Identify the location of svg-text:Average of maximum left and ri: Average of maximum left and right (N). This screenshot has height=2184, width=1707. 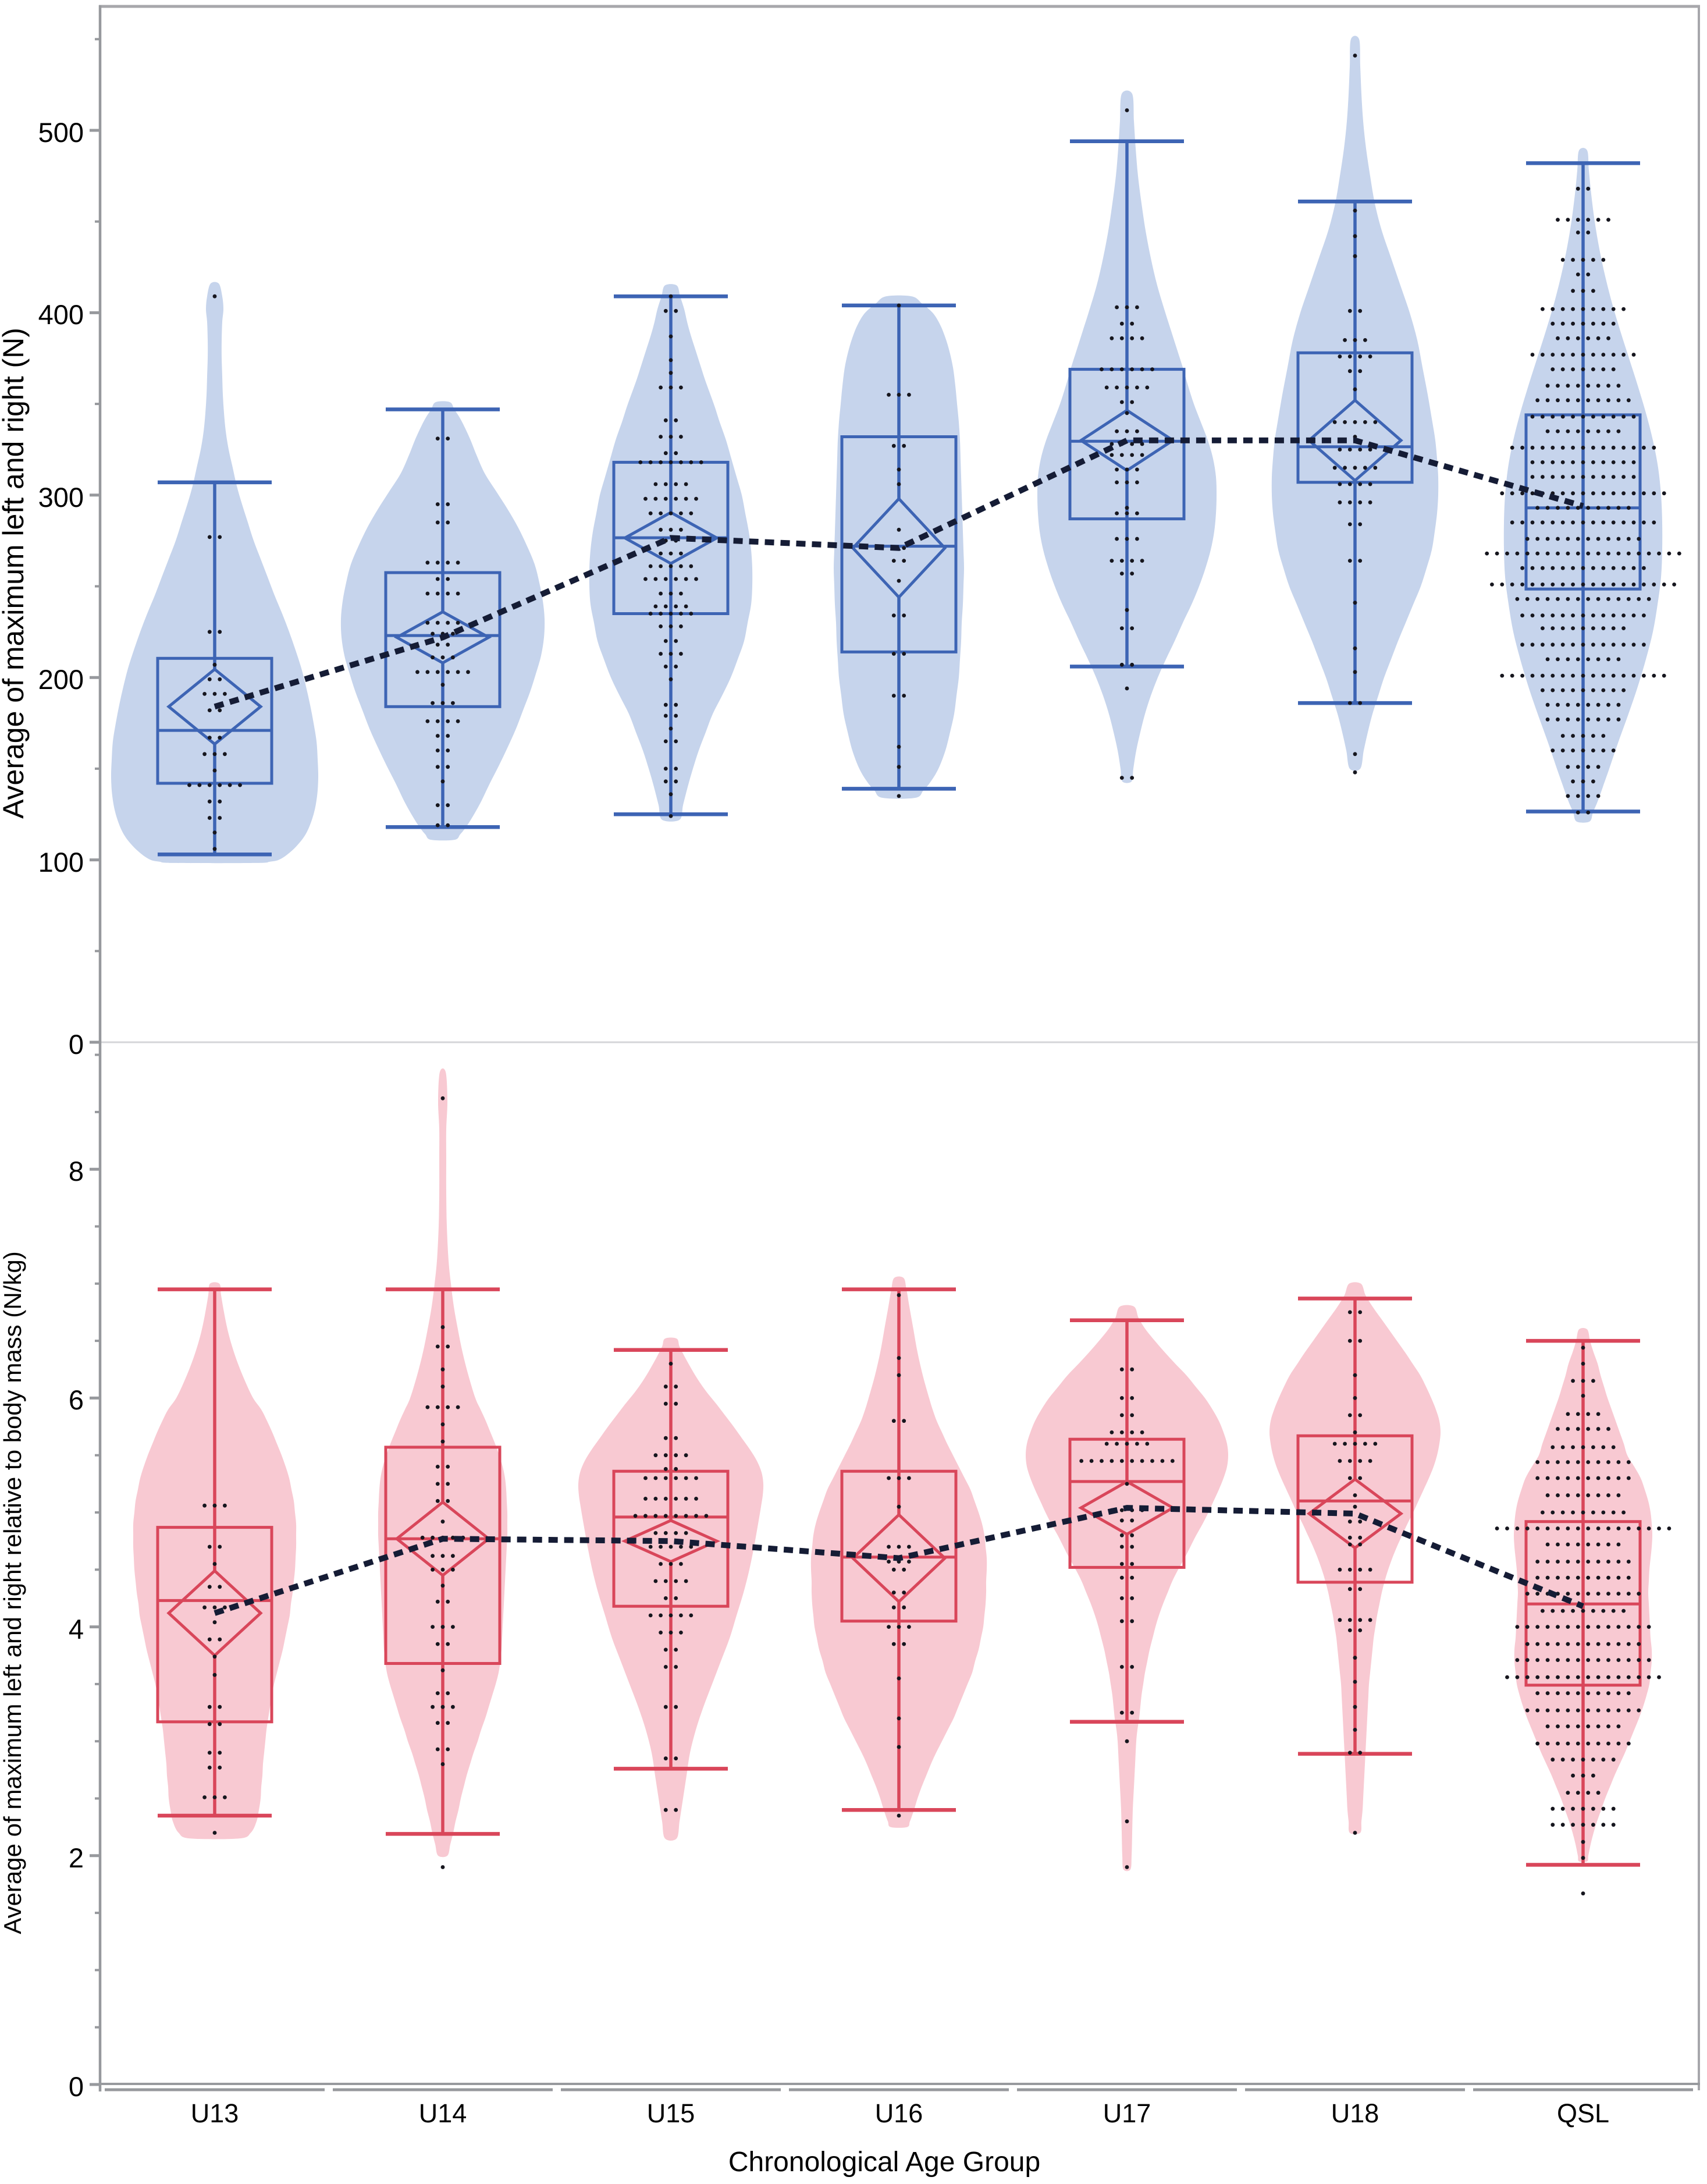
(15, 573).